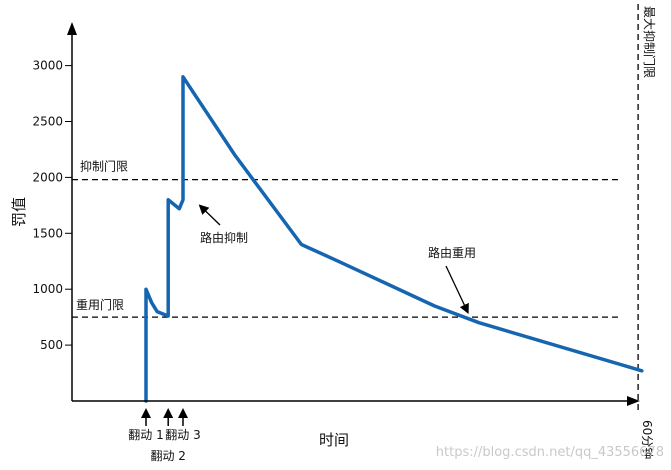 The height and width of the screenshot is (470, 671). What do you see at coordinates (209, 215) in the screenshot?
I see `route-suppress-arrow` at bounding box center [209, 215].